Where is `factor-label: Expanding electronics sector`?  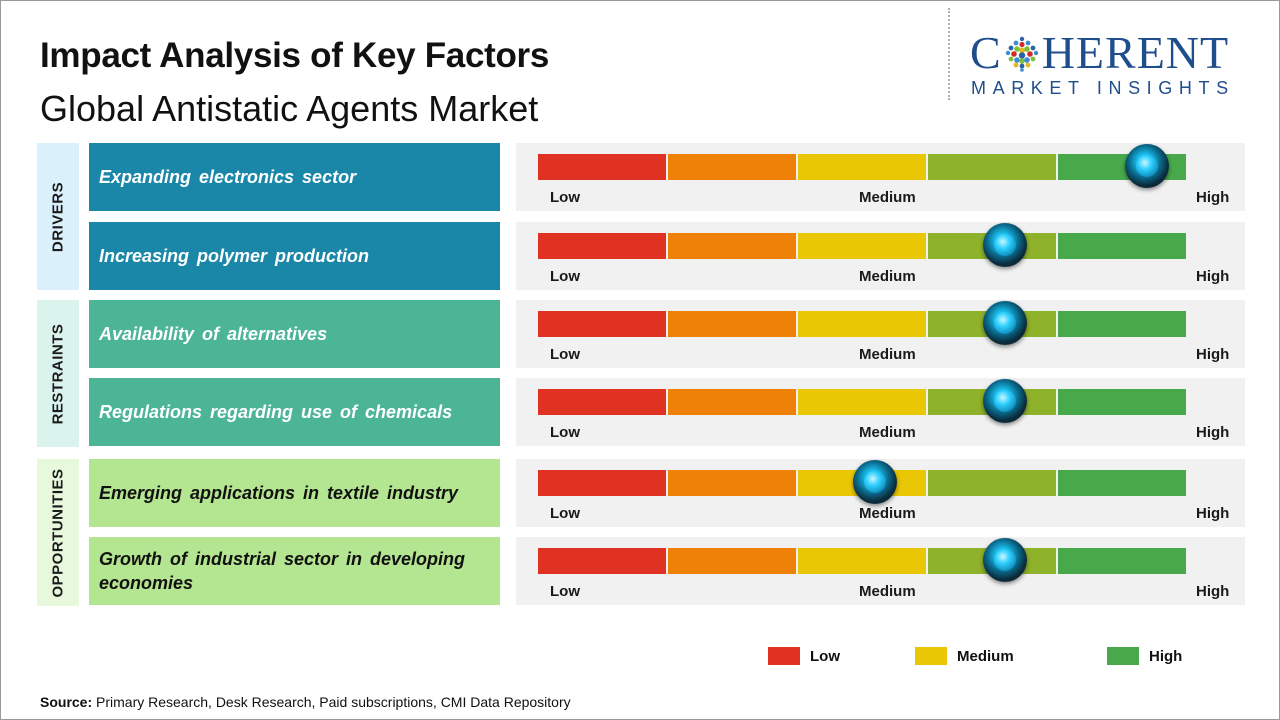
factor-label: Expanding electronics sector is located at coordinates (294, 177).